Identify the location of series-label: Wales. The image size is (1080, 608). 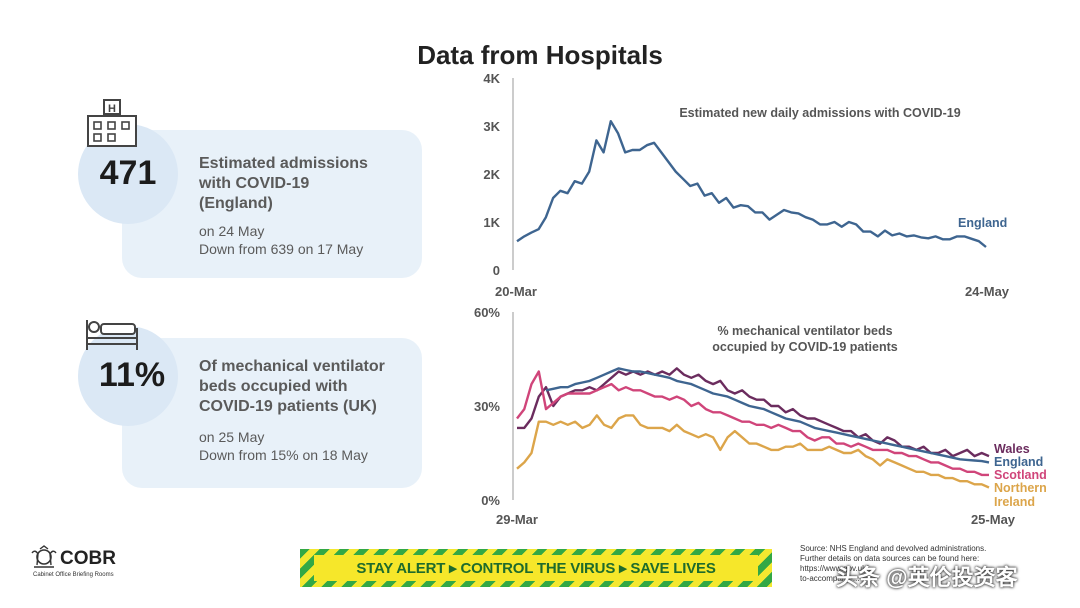
(1012, 449).